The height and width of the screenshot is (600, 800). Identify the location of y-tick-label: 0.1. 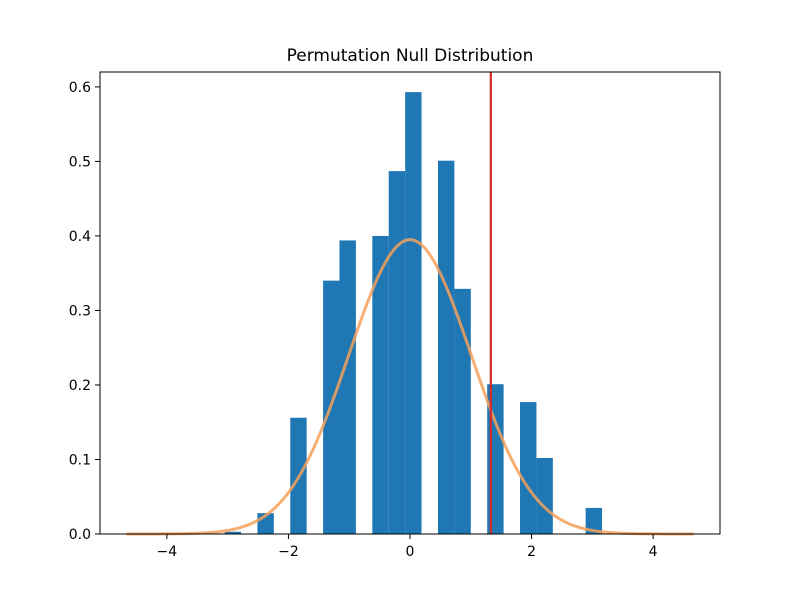
(80, 460).